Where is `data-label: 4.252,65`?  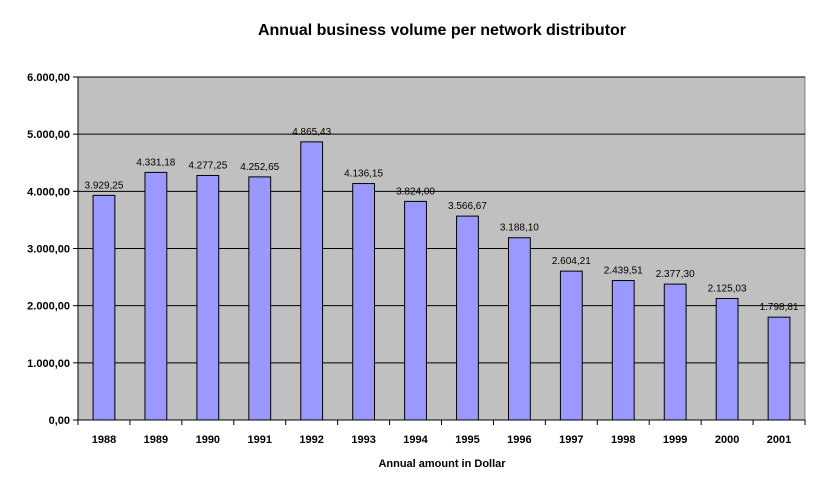
data-label: 4.252,65 is located at coordinates (259, 167).